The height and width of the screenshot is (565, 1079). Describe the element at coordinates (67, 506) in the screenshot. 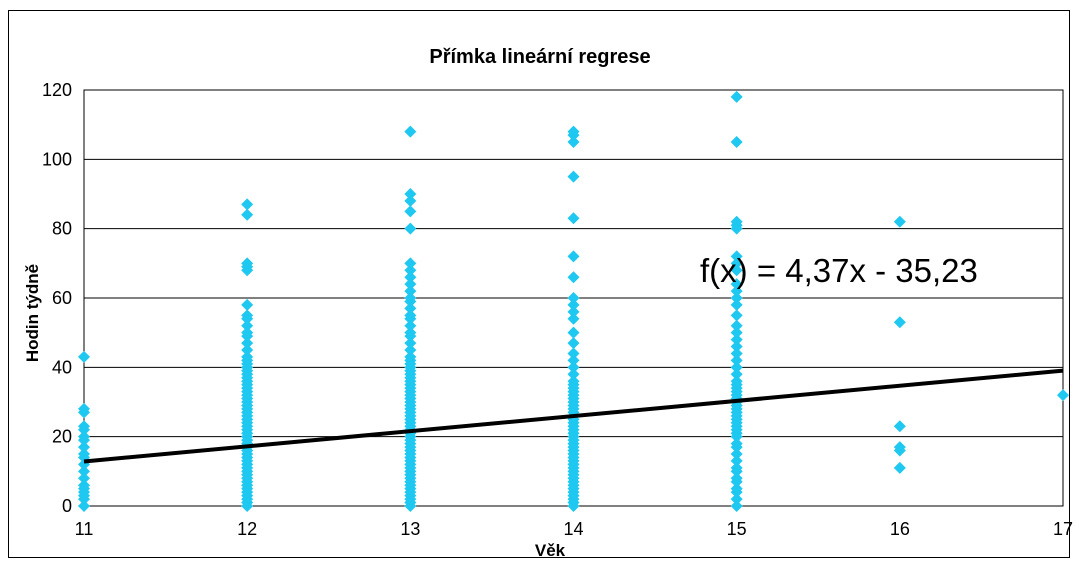

I see `y-tick-label: 0` at that location.